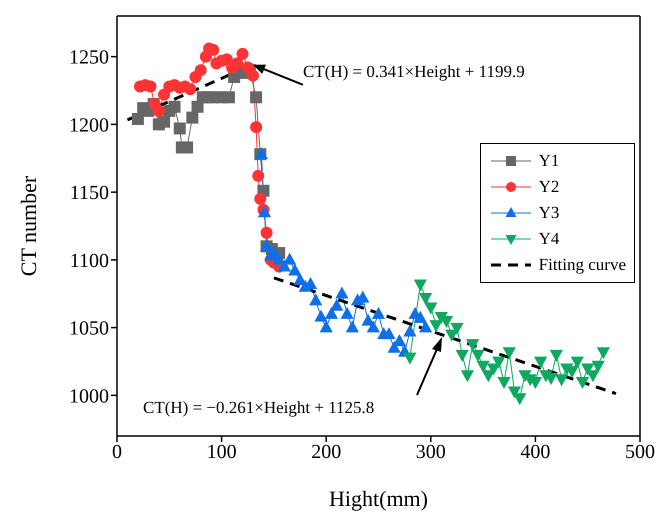  I want to click on y-tick-label: 1200, so click(89, 125).